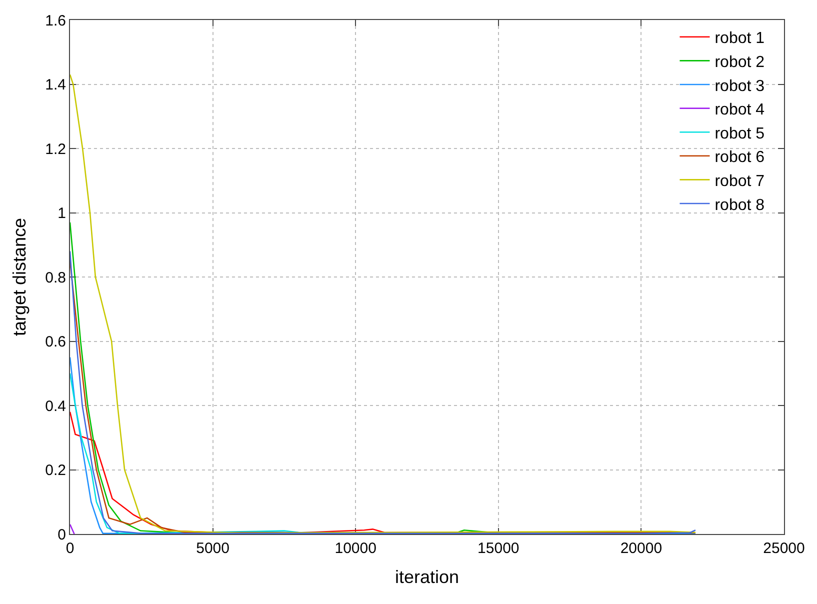 The height and width of the screenshot is (604, 817). I want to click on legend-label: robot 6, so click(739, 157).